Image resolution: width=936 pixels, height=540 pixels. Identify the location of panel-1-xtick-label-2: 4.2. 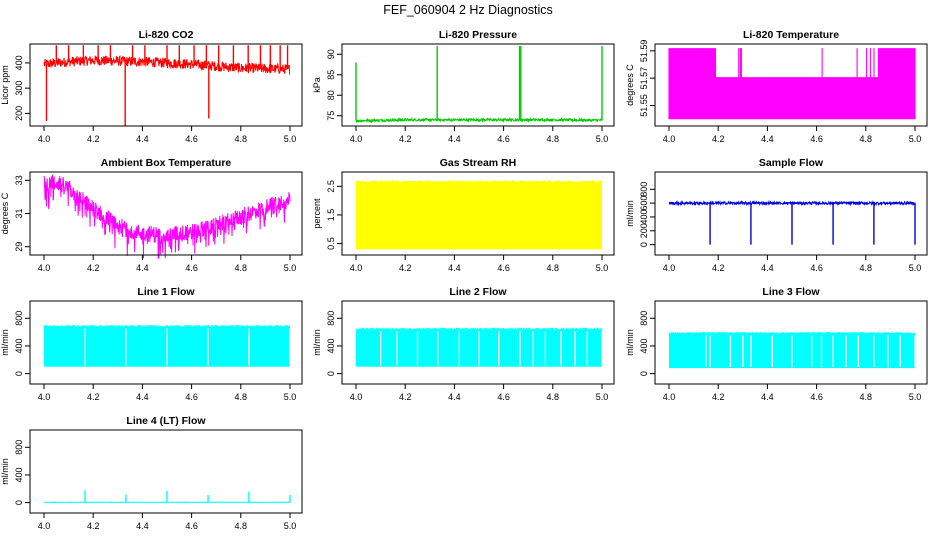
(93, 139).